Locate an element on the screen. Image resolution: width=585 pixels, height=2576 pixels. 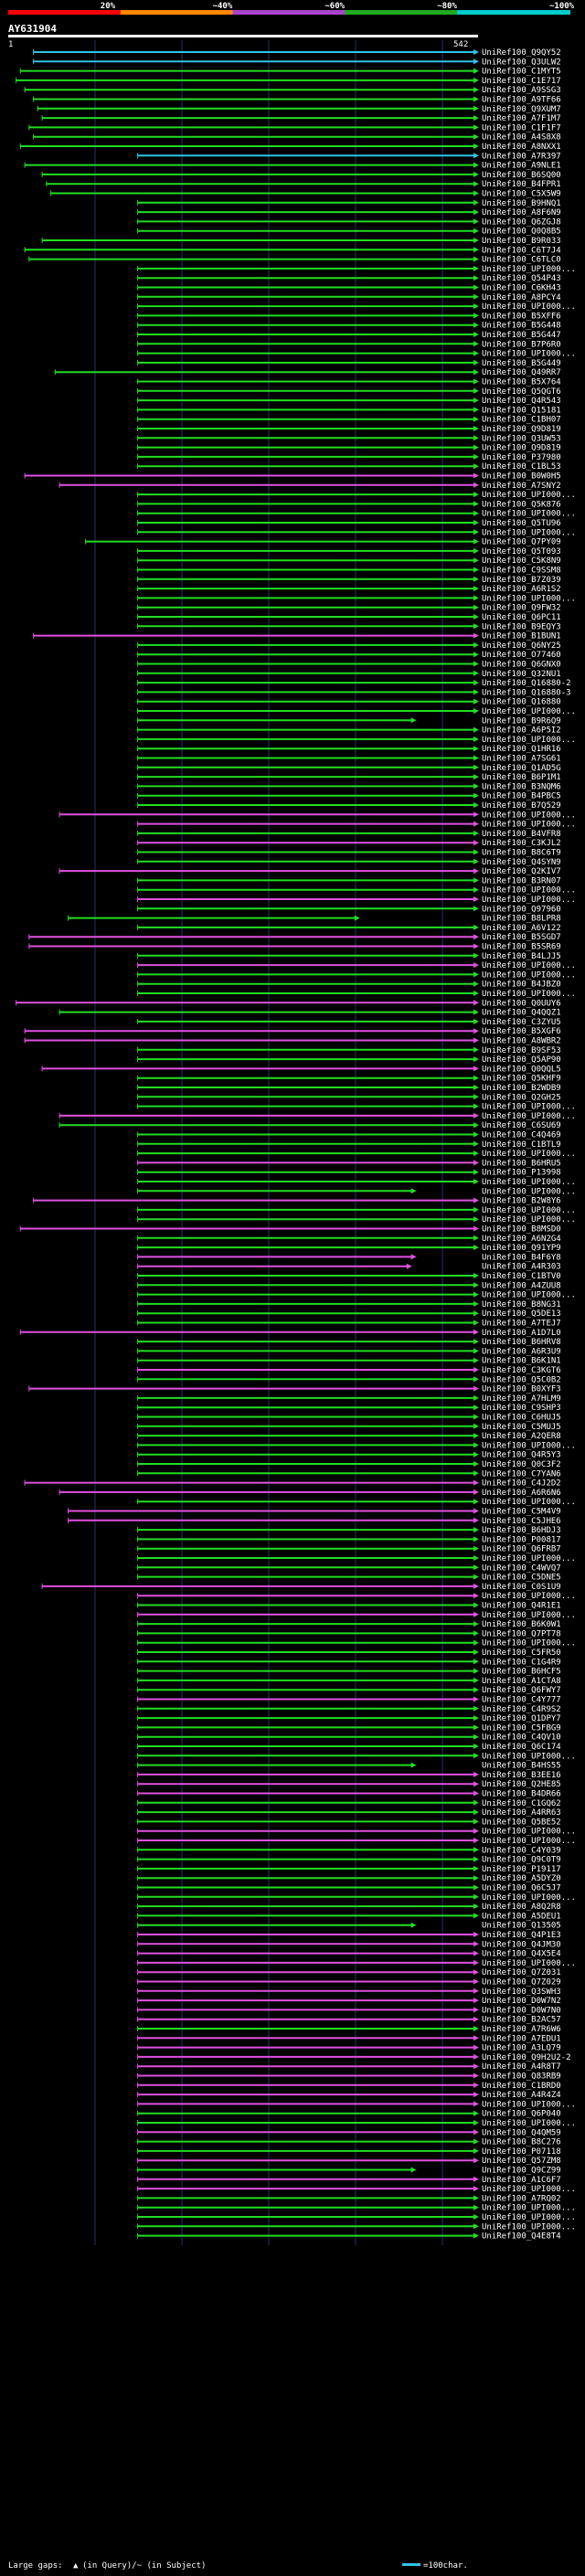
hit-label: UniRef100_Q6PC11 is located at coordinates (521, 617).